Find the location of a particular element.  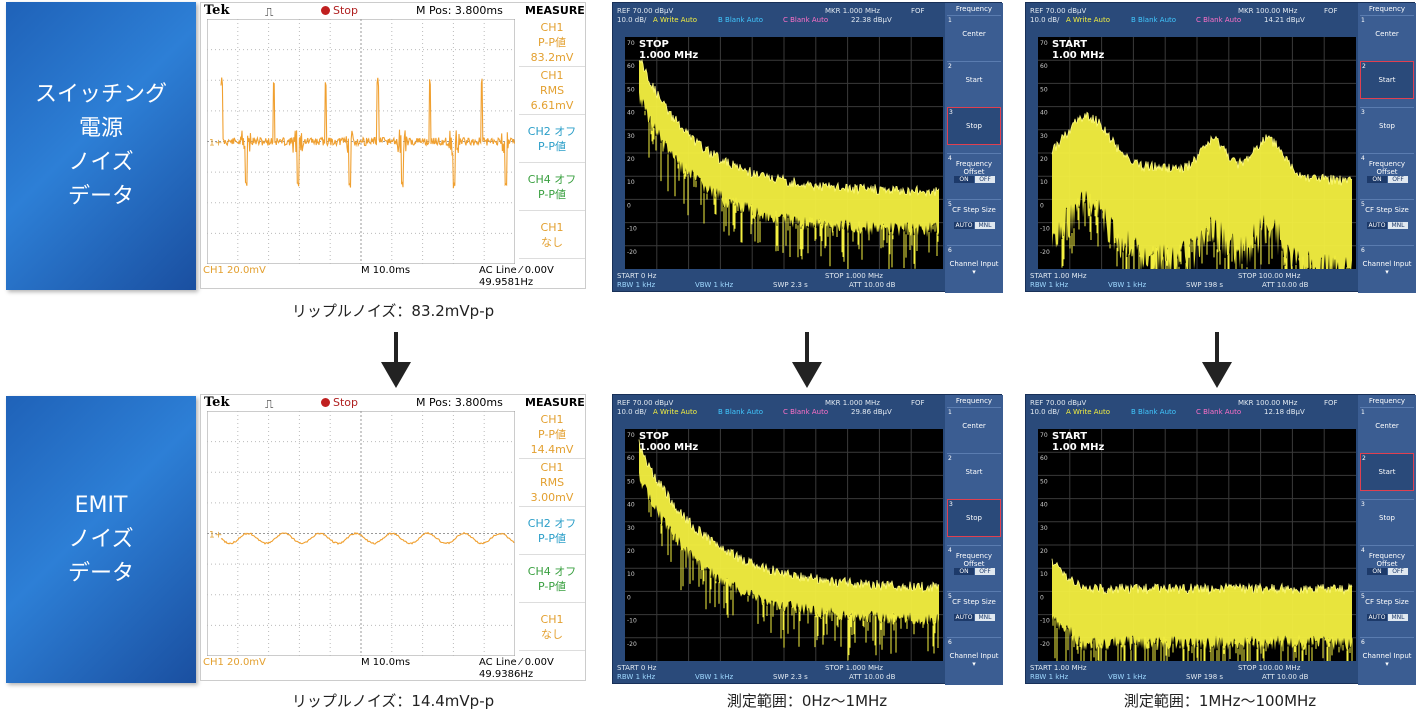

measure-cell: CH1 P-P値 14.4mV is located at coordinates (552, 435).